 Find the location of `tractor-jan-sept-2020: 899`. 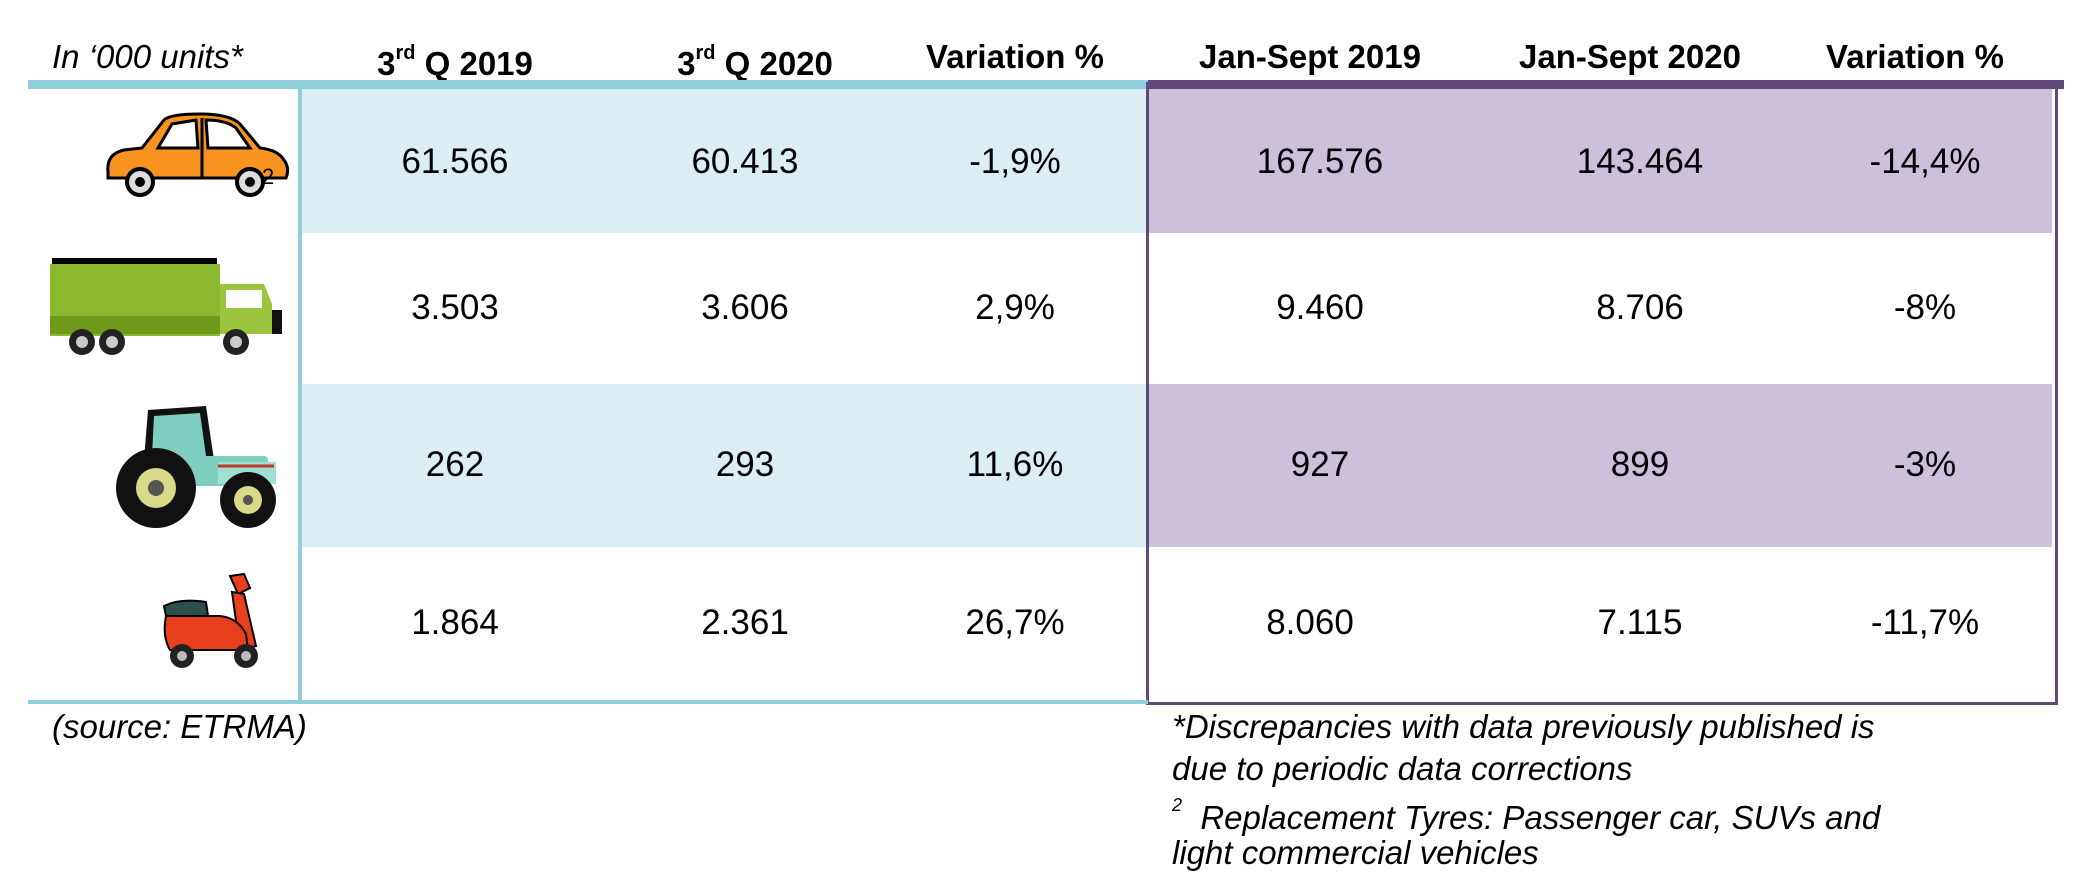

tractor-jan-sept-2020: 899 is located at coordinates (1640, 464).